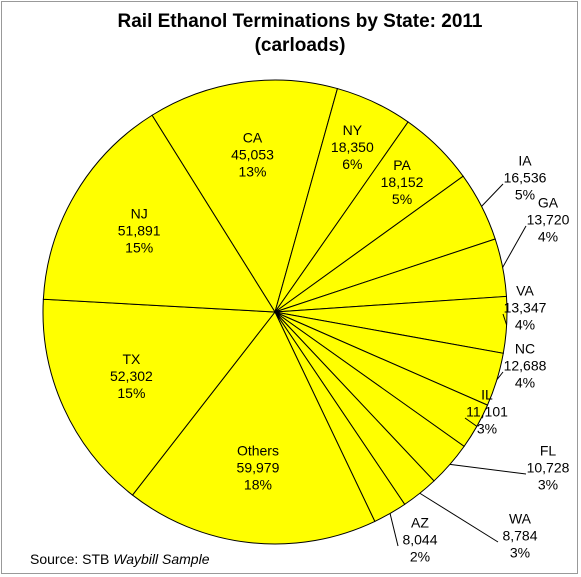 The height and width of the screenshot is (577, 581). Describe the element at coordinates (525, 178) in the screenshot. I see `slice-value-label: 16,536` at that location.